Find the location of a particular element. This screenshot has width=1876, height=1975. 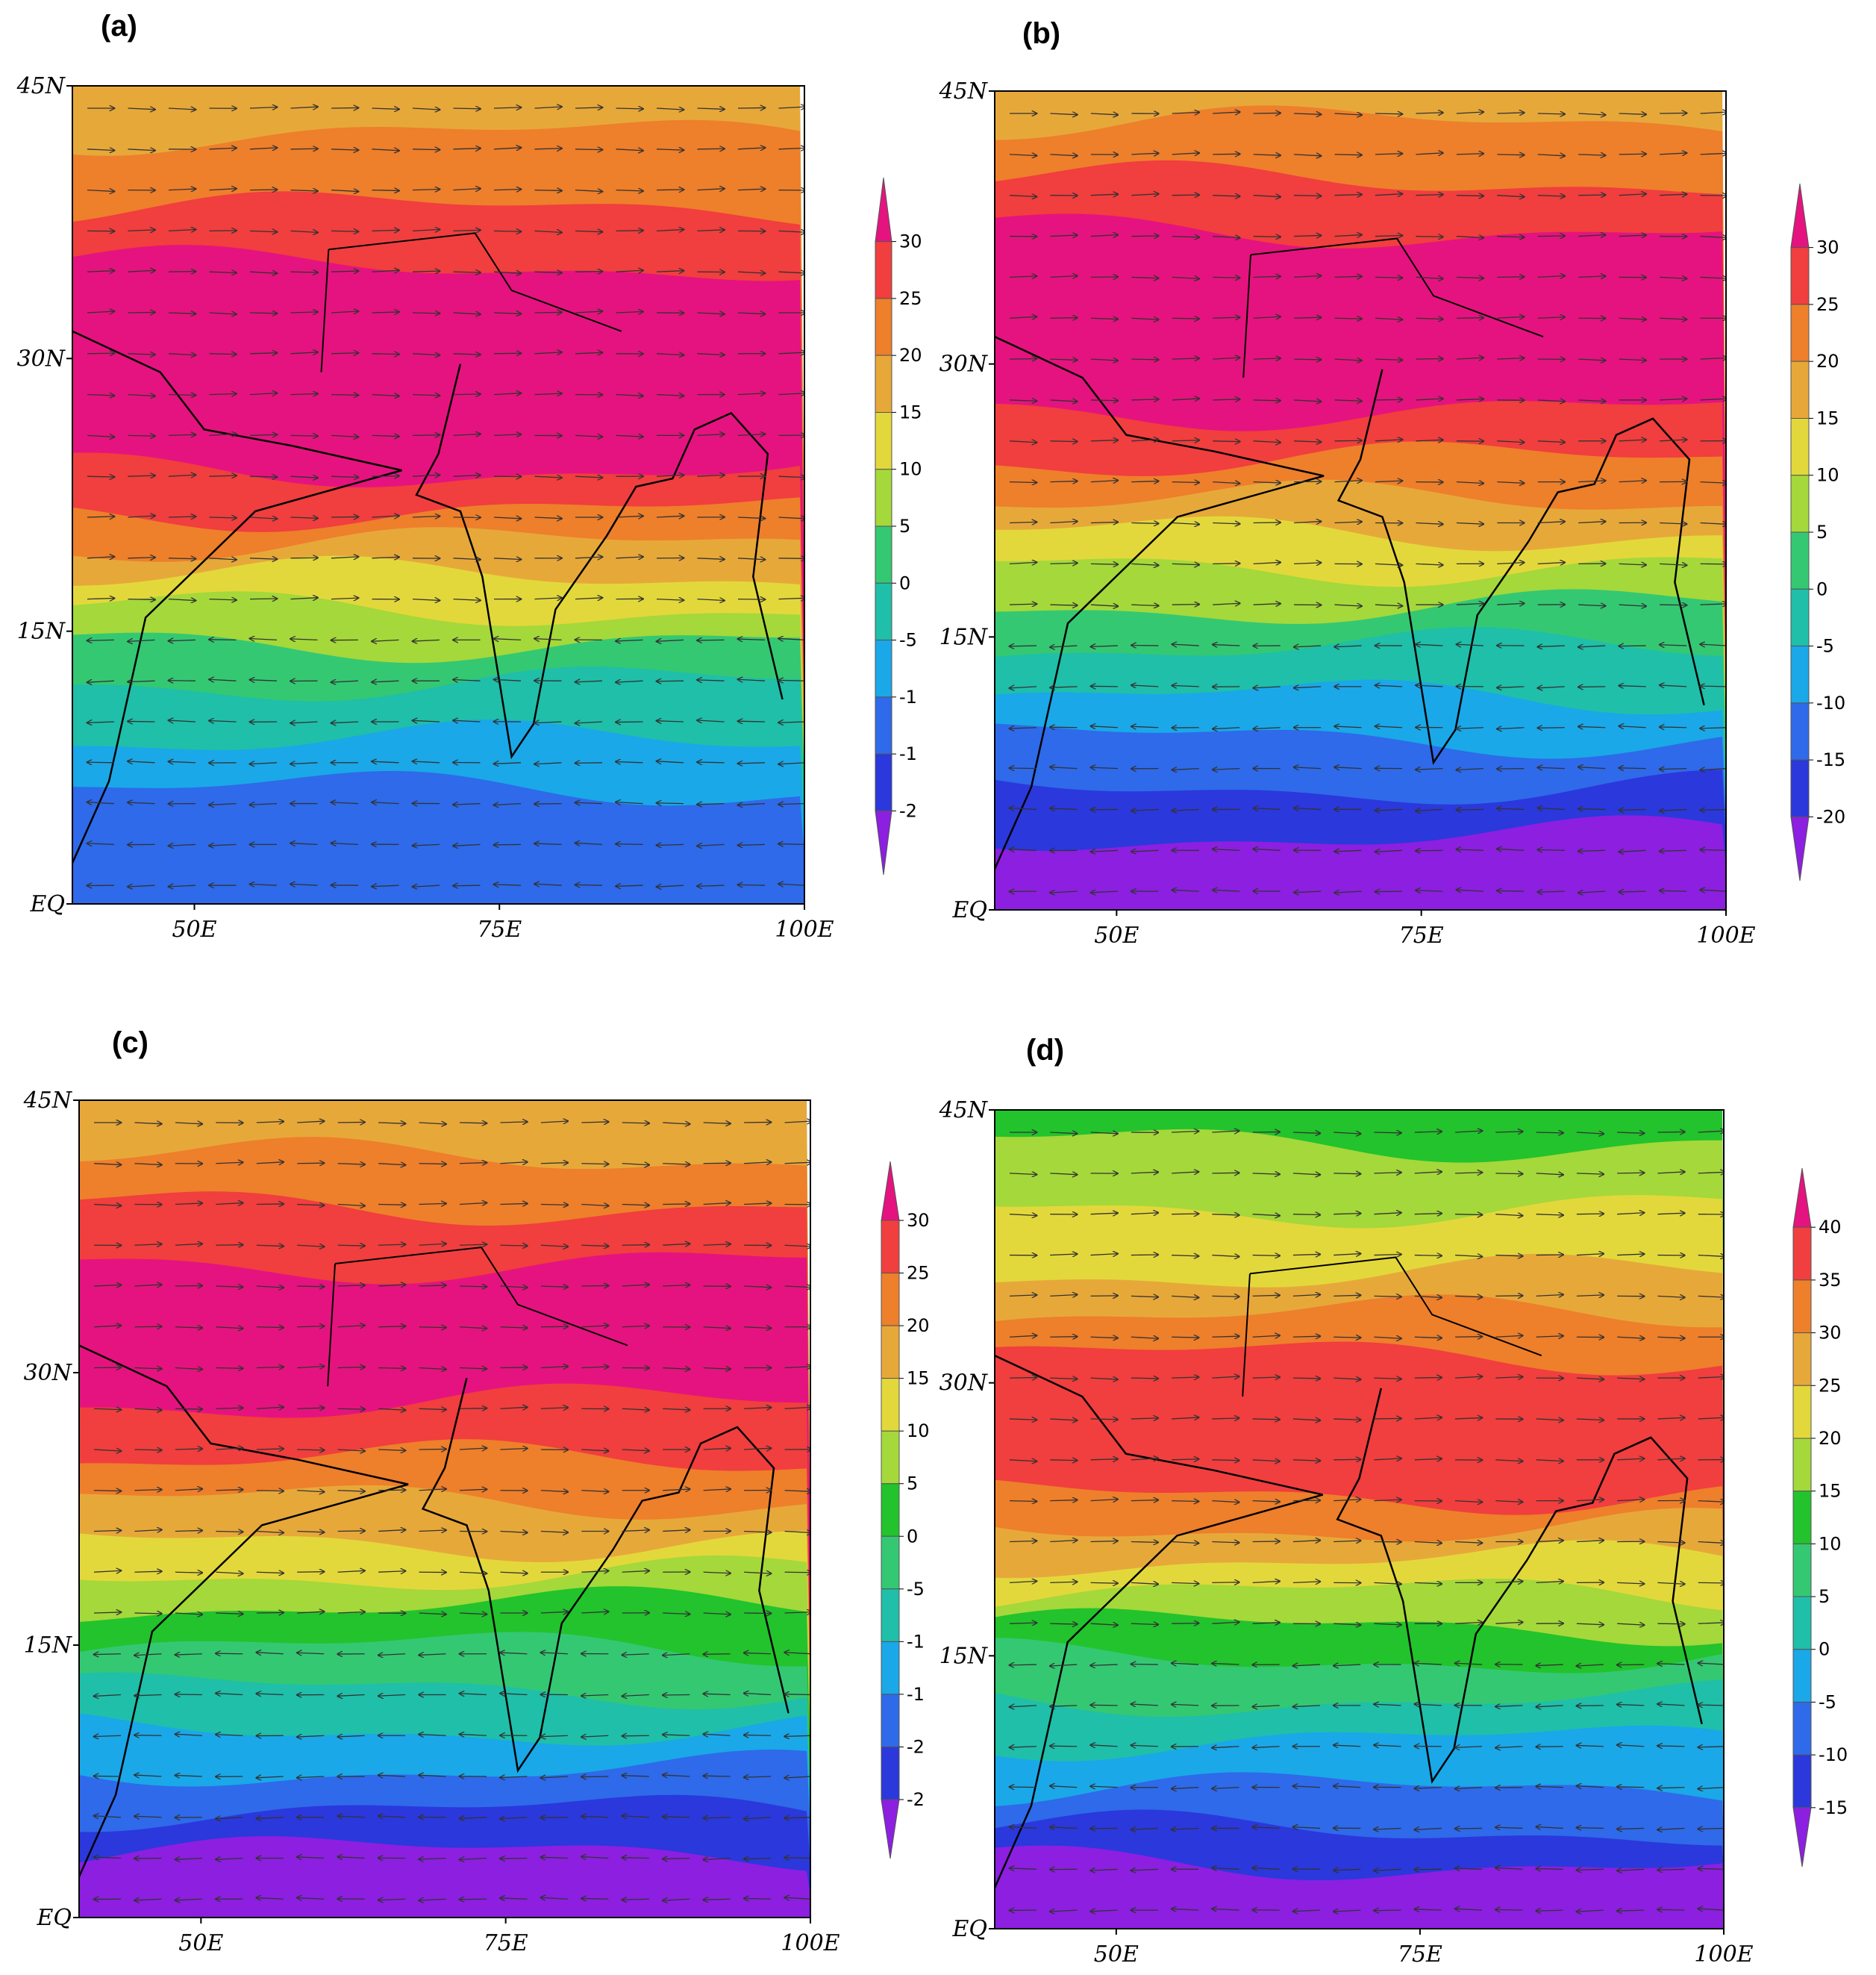

y-tick-label: 45N is located at coordinates (964, 1110).